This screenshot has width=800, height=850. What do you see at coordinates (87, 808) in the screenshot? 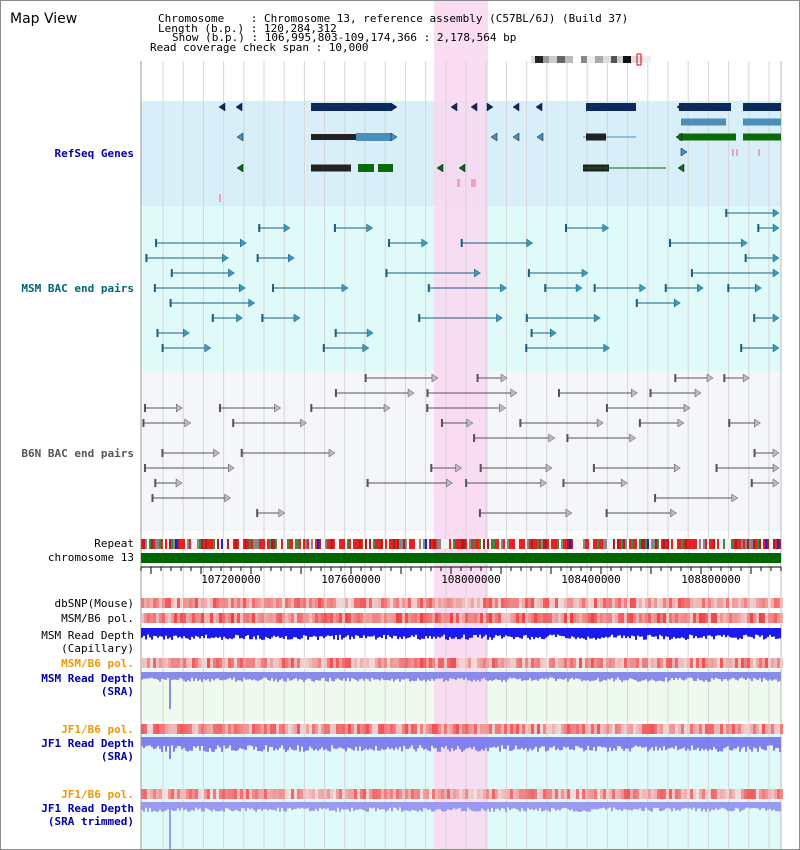
I see `track-label-jf1-depth-trimmed: JF1 Read Depth` at bounding box center [87, 808].